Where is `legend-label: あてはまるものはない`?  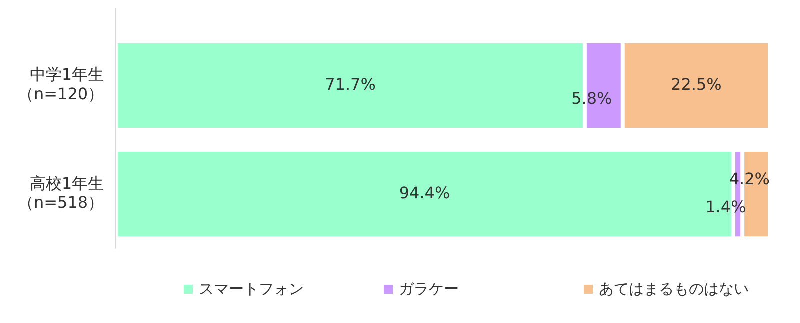 legend-label: あてはまるものはない is located at coordinates (674, 289).